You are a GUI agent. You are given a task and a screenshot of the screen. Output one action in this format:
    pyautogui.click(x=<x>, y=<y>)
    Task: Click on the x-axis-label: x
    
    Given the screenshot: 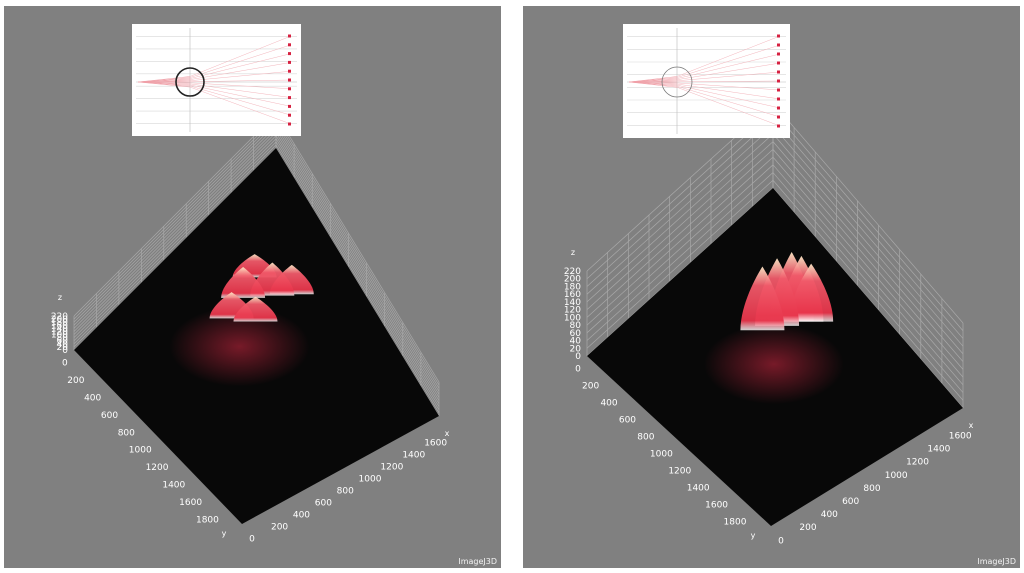 What is the action you would take?
    pyautogui.click(x=447, y=433)
    